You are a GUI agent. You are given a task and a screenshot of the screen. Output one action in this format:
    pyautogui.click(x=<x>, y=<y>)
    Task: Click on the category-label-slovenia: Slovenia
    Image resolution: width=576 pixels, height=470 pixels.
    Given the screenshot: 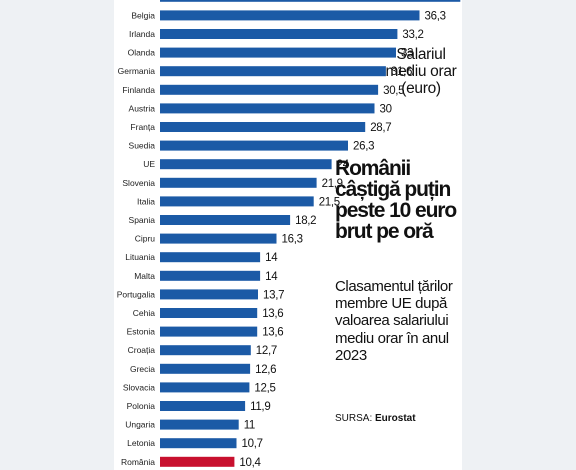 What is the action you would take?
    pyautogui.click(x=138, y=183)
    